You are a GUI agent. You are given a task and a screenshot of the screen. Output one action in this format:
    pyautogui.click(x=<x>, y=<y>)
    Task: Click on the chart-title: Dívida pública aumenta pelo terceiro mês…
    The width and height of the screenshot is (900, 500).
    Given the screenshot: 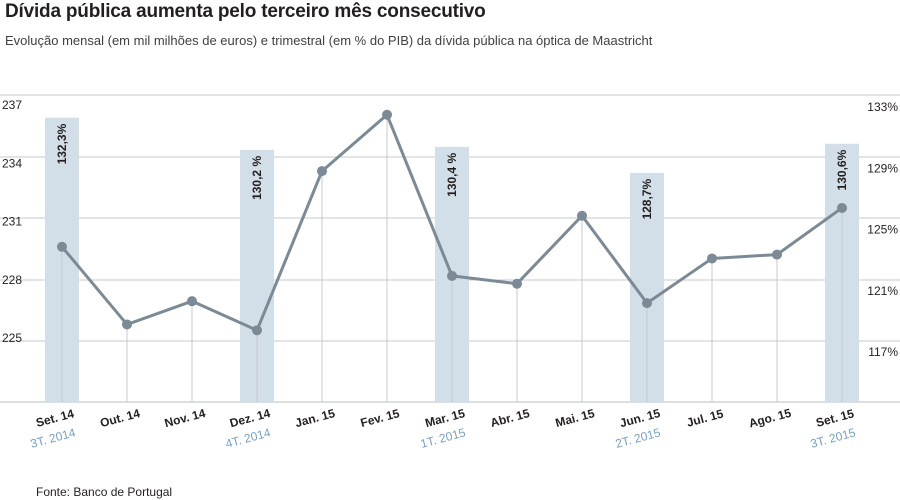 What is the action you would take?
    pyautogui.click(x=245, y=11)
    